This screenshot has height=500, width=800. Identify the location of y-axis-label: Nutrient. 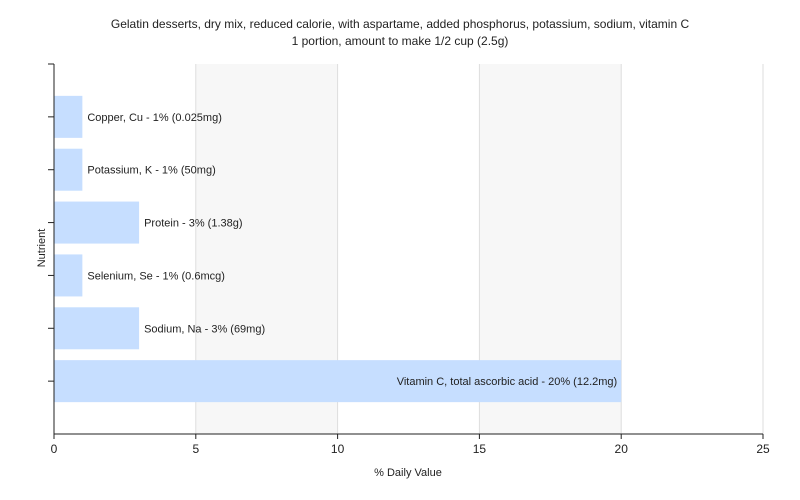
(42, 248).